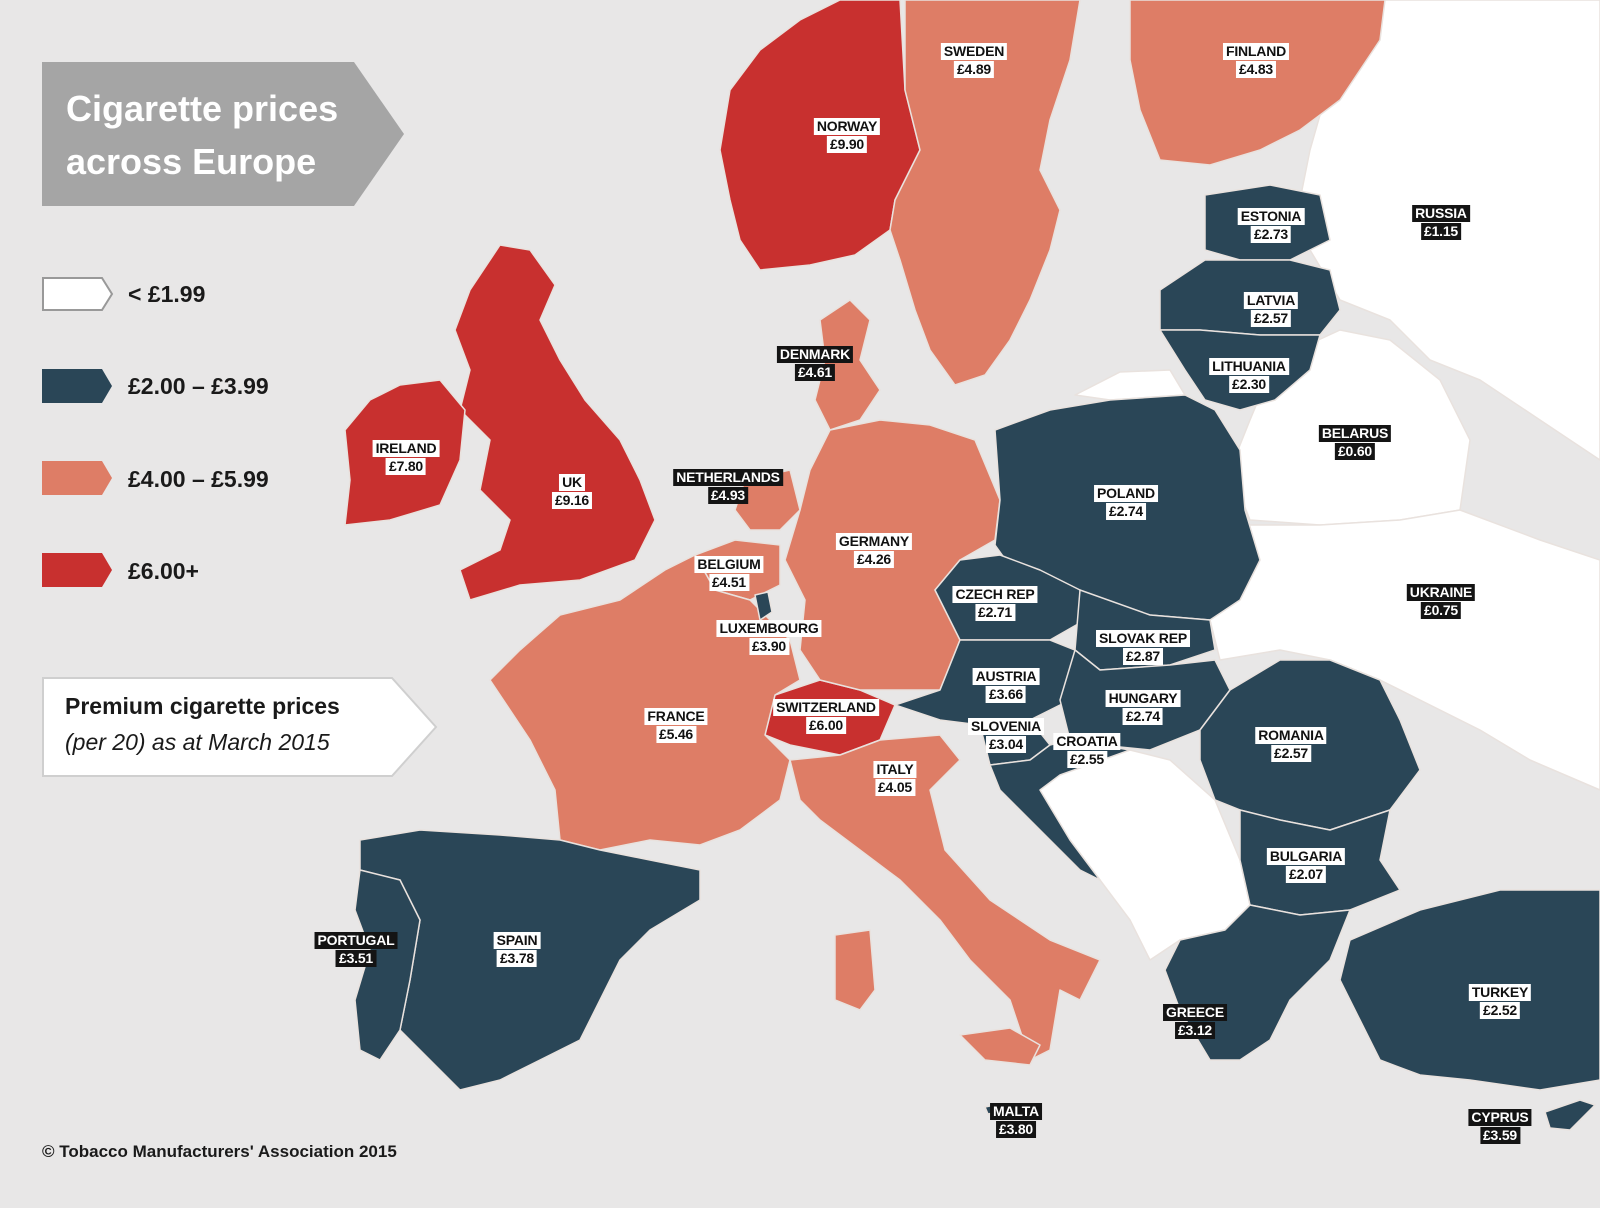 This screenshot has width=1600, height=1208. I want to click on country-price: £3.90, so click(769, 646).